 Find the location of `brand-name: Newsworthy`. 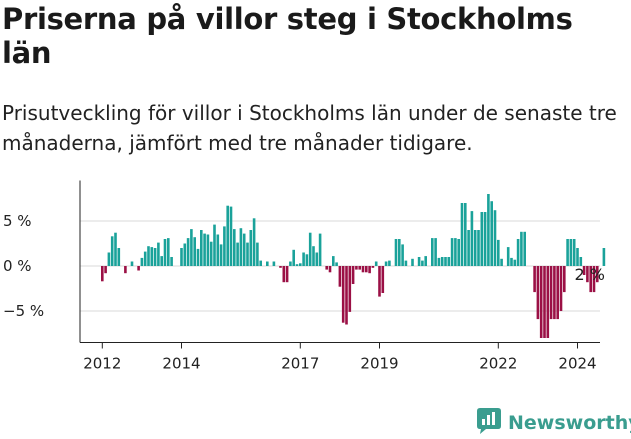

brand-name: Newsworthy is located at coordinates (569, 423).